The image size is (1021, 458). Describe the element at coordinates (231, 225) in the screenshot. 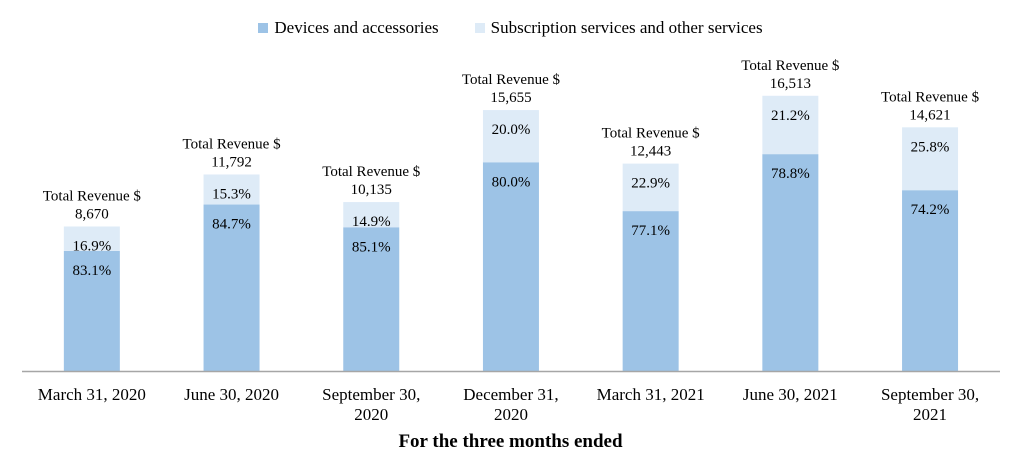

I see `data-label-devices-1: 84.7%` at that location.